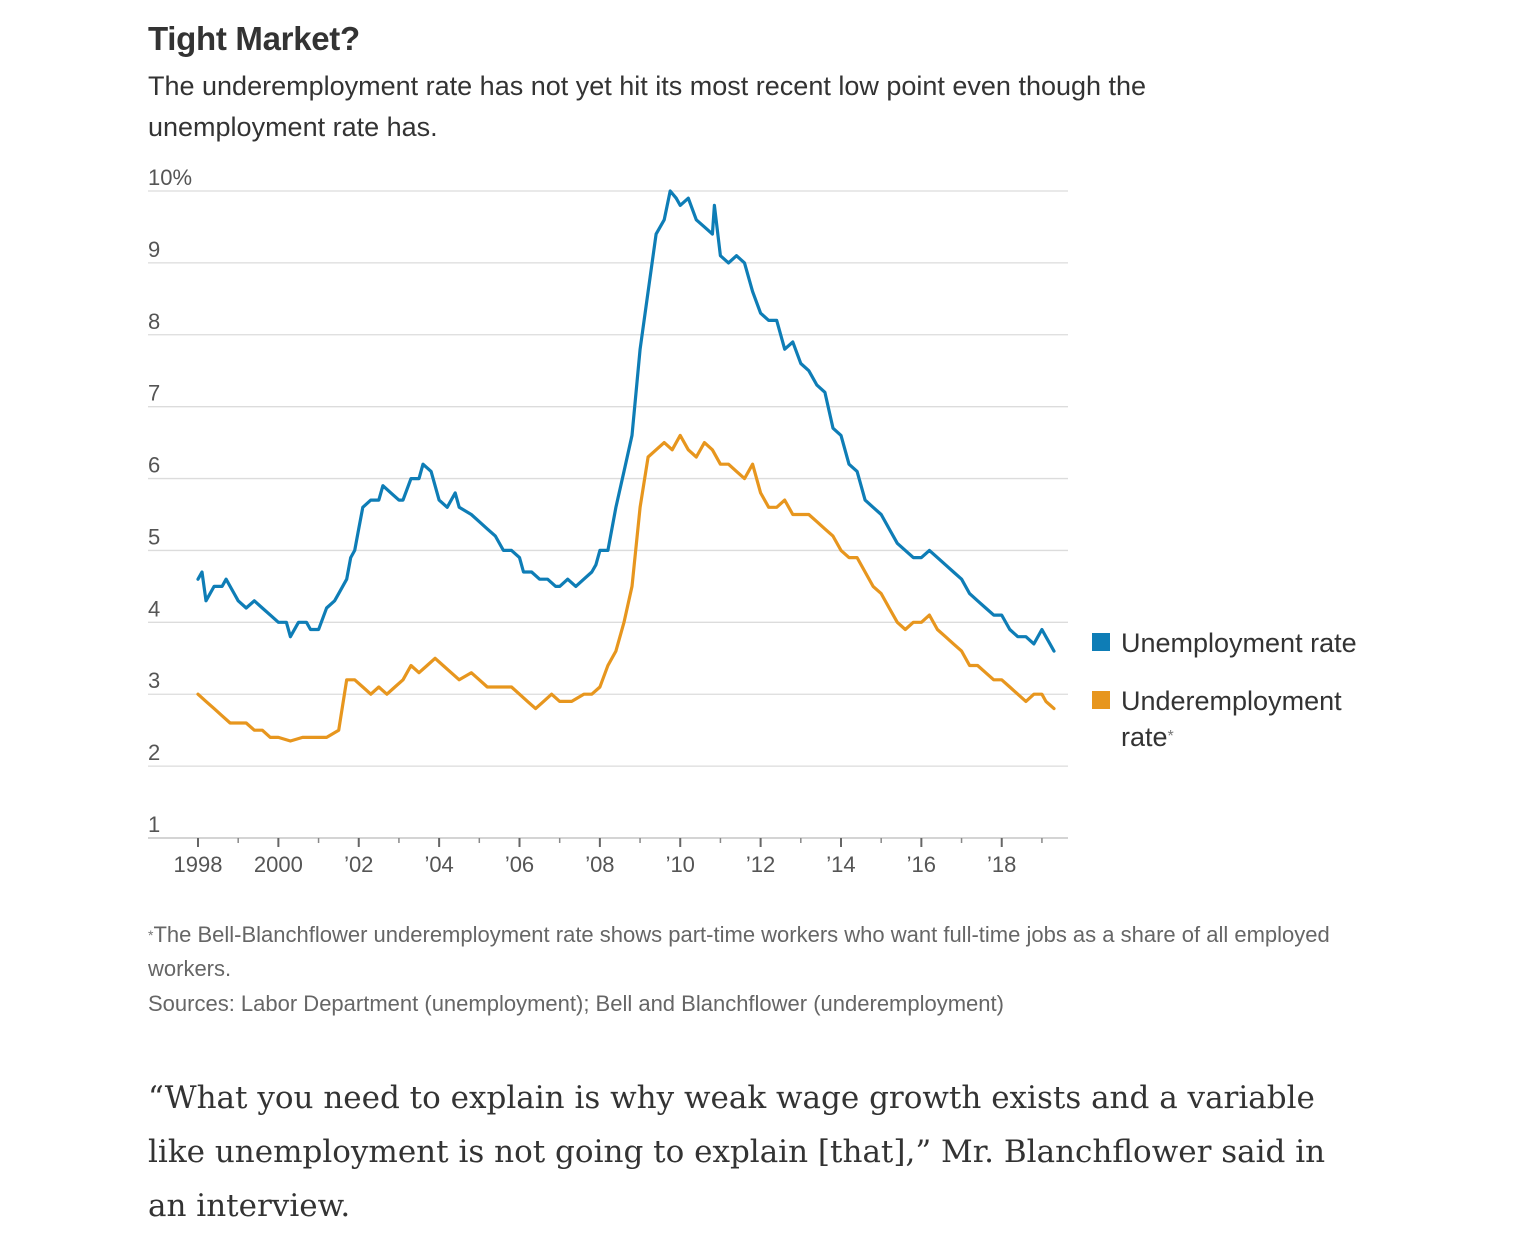 This screenshot has height=1253, width=1536. I want to click on y-tick-label-4: 4, so click(154, 608).